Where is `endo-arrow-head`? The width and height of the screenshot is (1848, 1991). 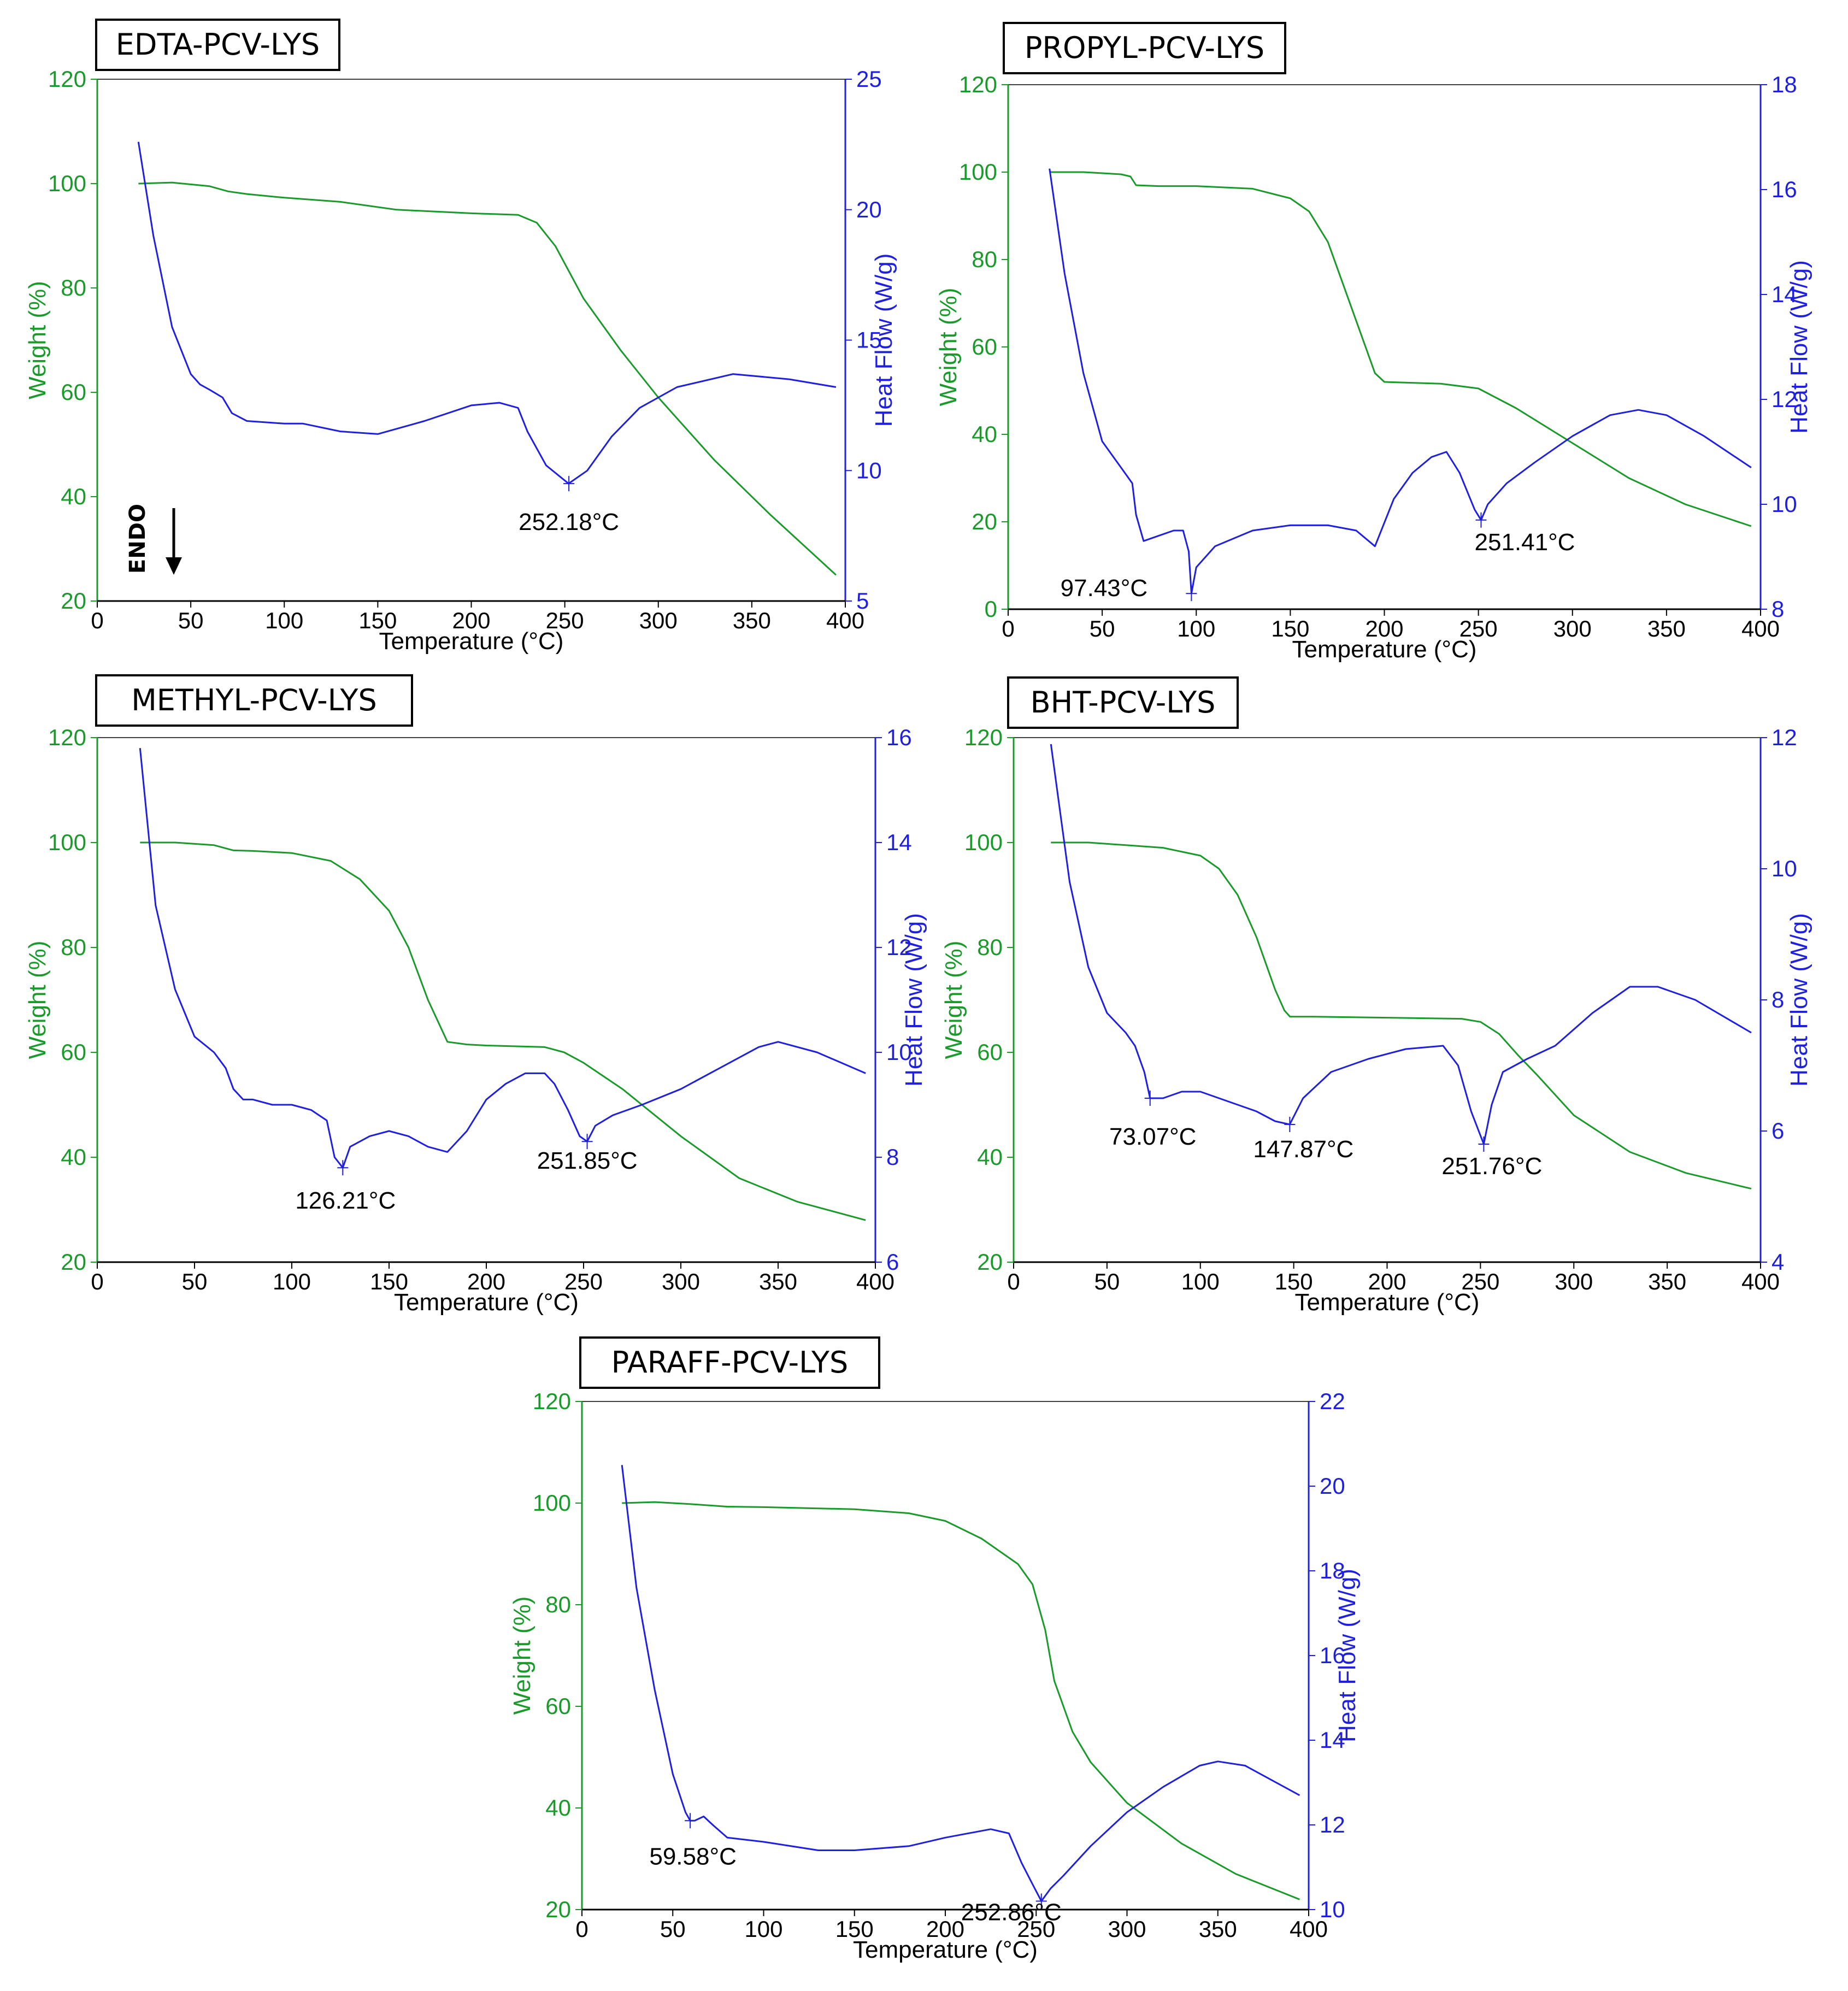 endo-arrow-head is located at coordinates (174, 566).